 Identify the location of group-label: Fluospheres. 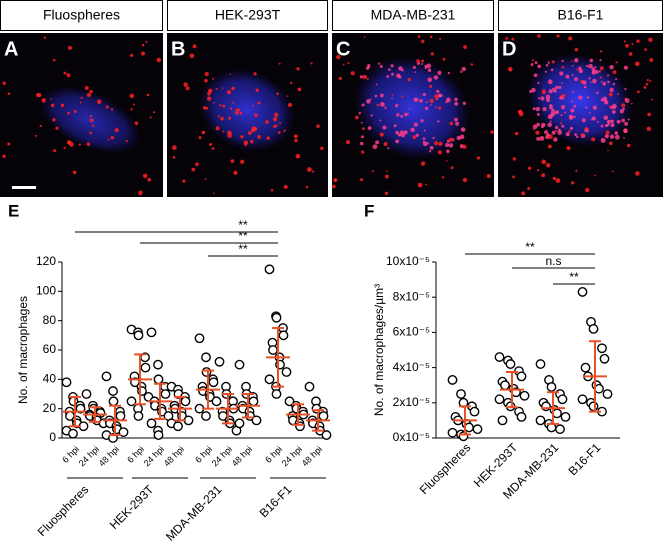
(63, 510).